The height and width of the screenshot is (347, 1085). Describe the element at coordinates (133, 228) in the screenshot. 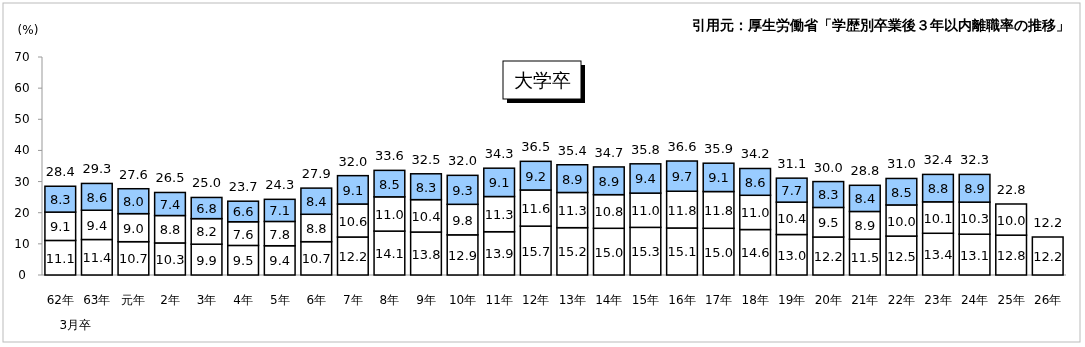

I see `data-label: 9.0` at that location.